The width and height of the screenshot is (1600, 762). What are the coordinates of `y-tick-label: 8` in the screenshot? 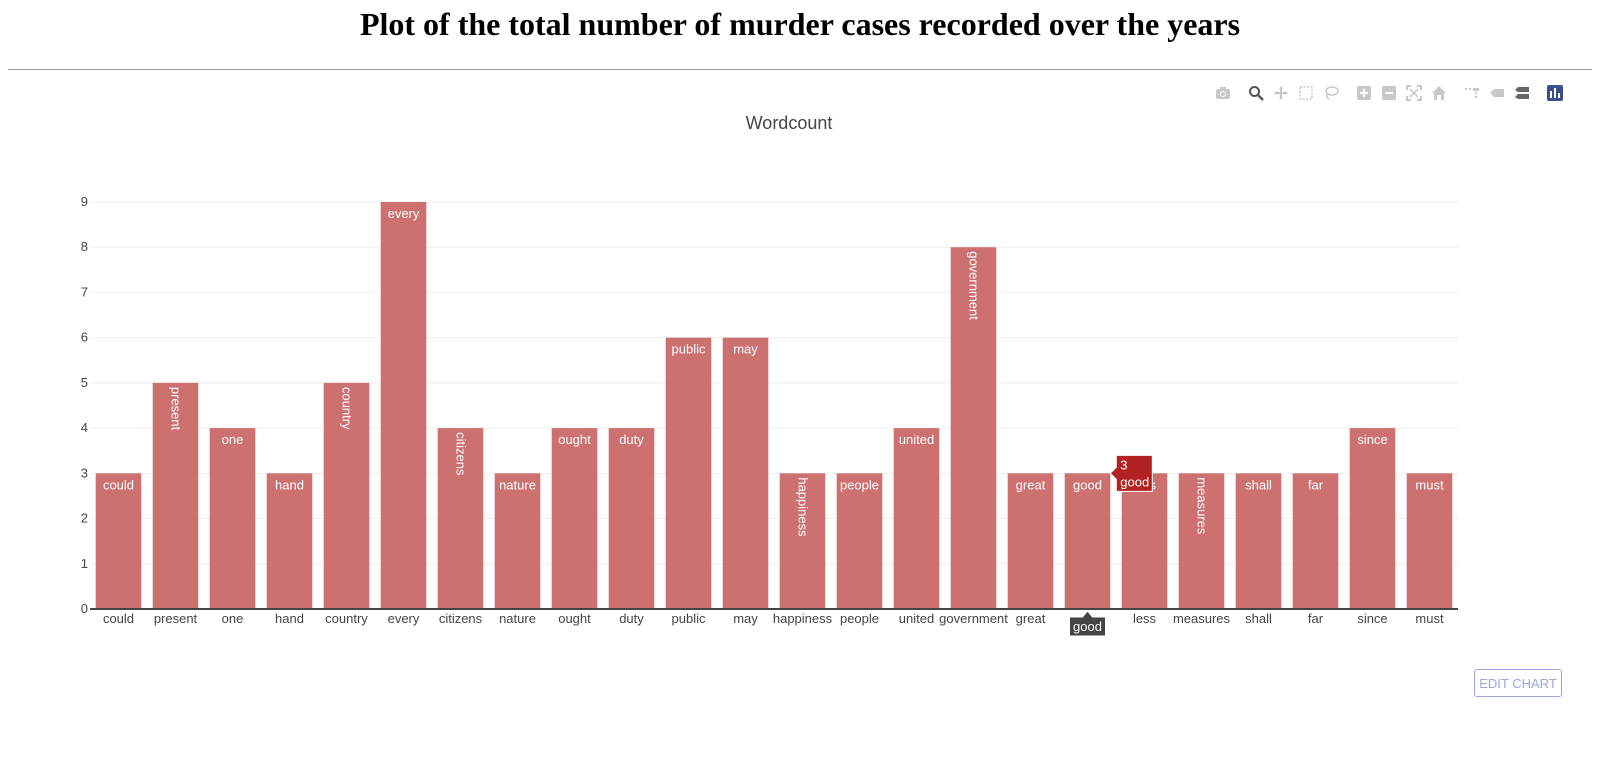 It's located at (84, 246).